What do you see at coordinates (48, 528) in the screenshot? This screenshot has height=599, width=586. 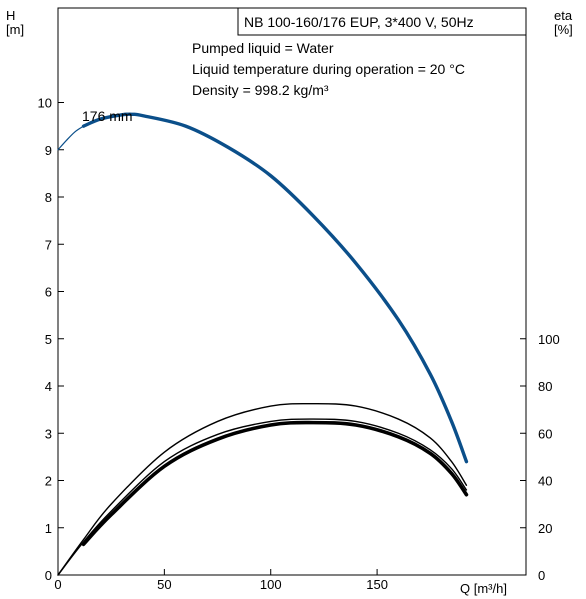 I see `y-left-tick-label-1: 1` at bounding box center [48, 528].